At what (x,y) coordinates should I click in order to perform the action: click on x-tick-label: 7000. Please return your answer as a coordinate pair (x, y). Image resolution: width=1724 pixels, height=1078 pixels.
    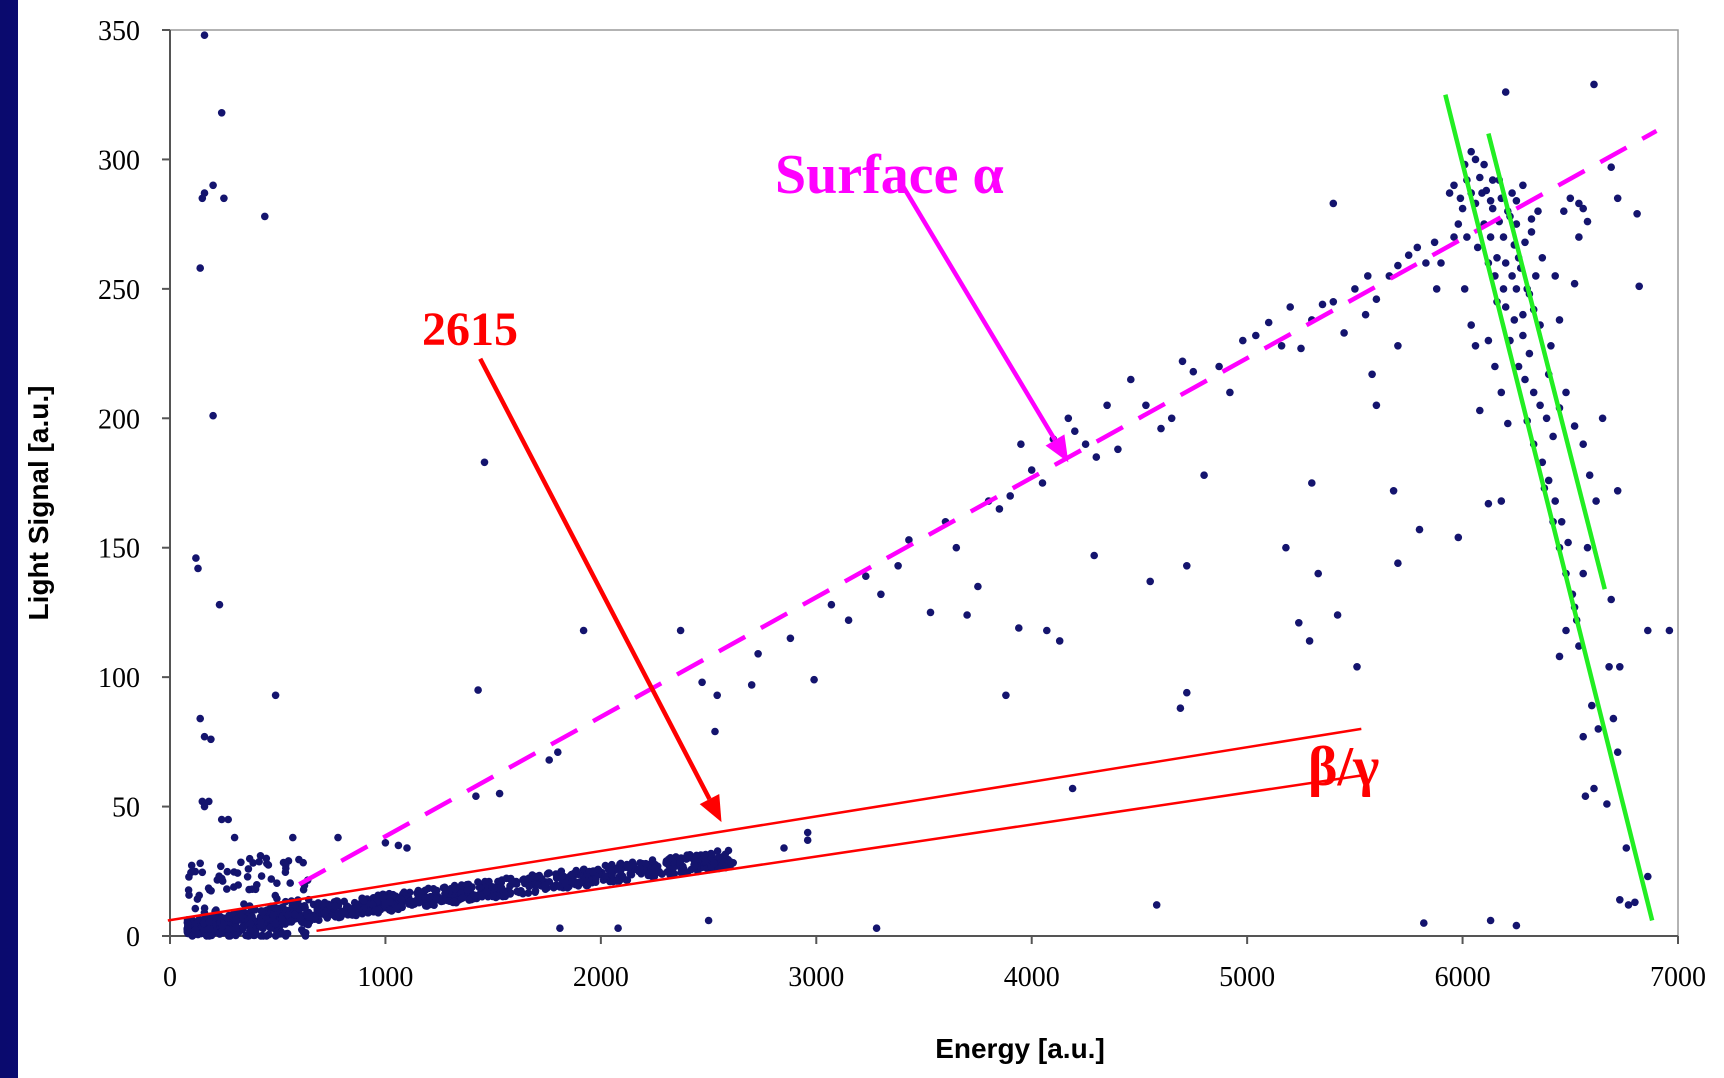
    Looking at the image, I should click on (1678, 977).